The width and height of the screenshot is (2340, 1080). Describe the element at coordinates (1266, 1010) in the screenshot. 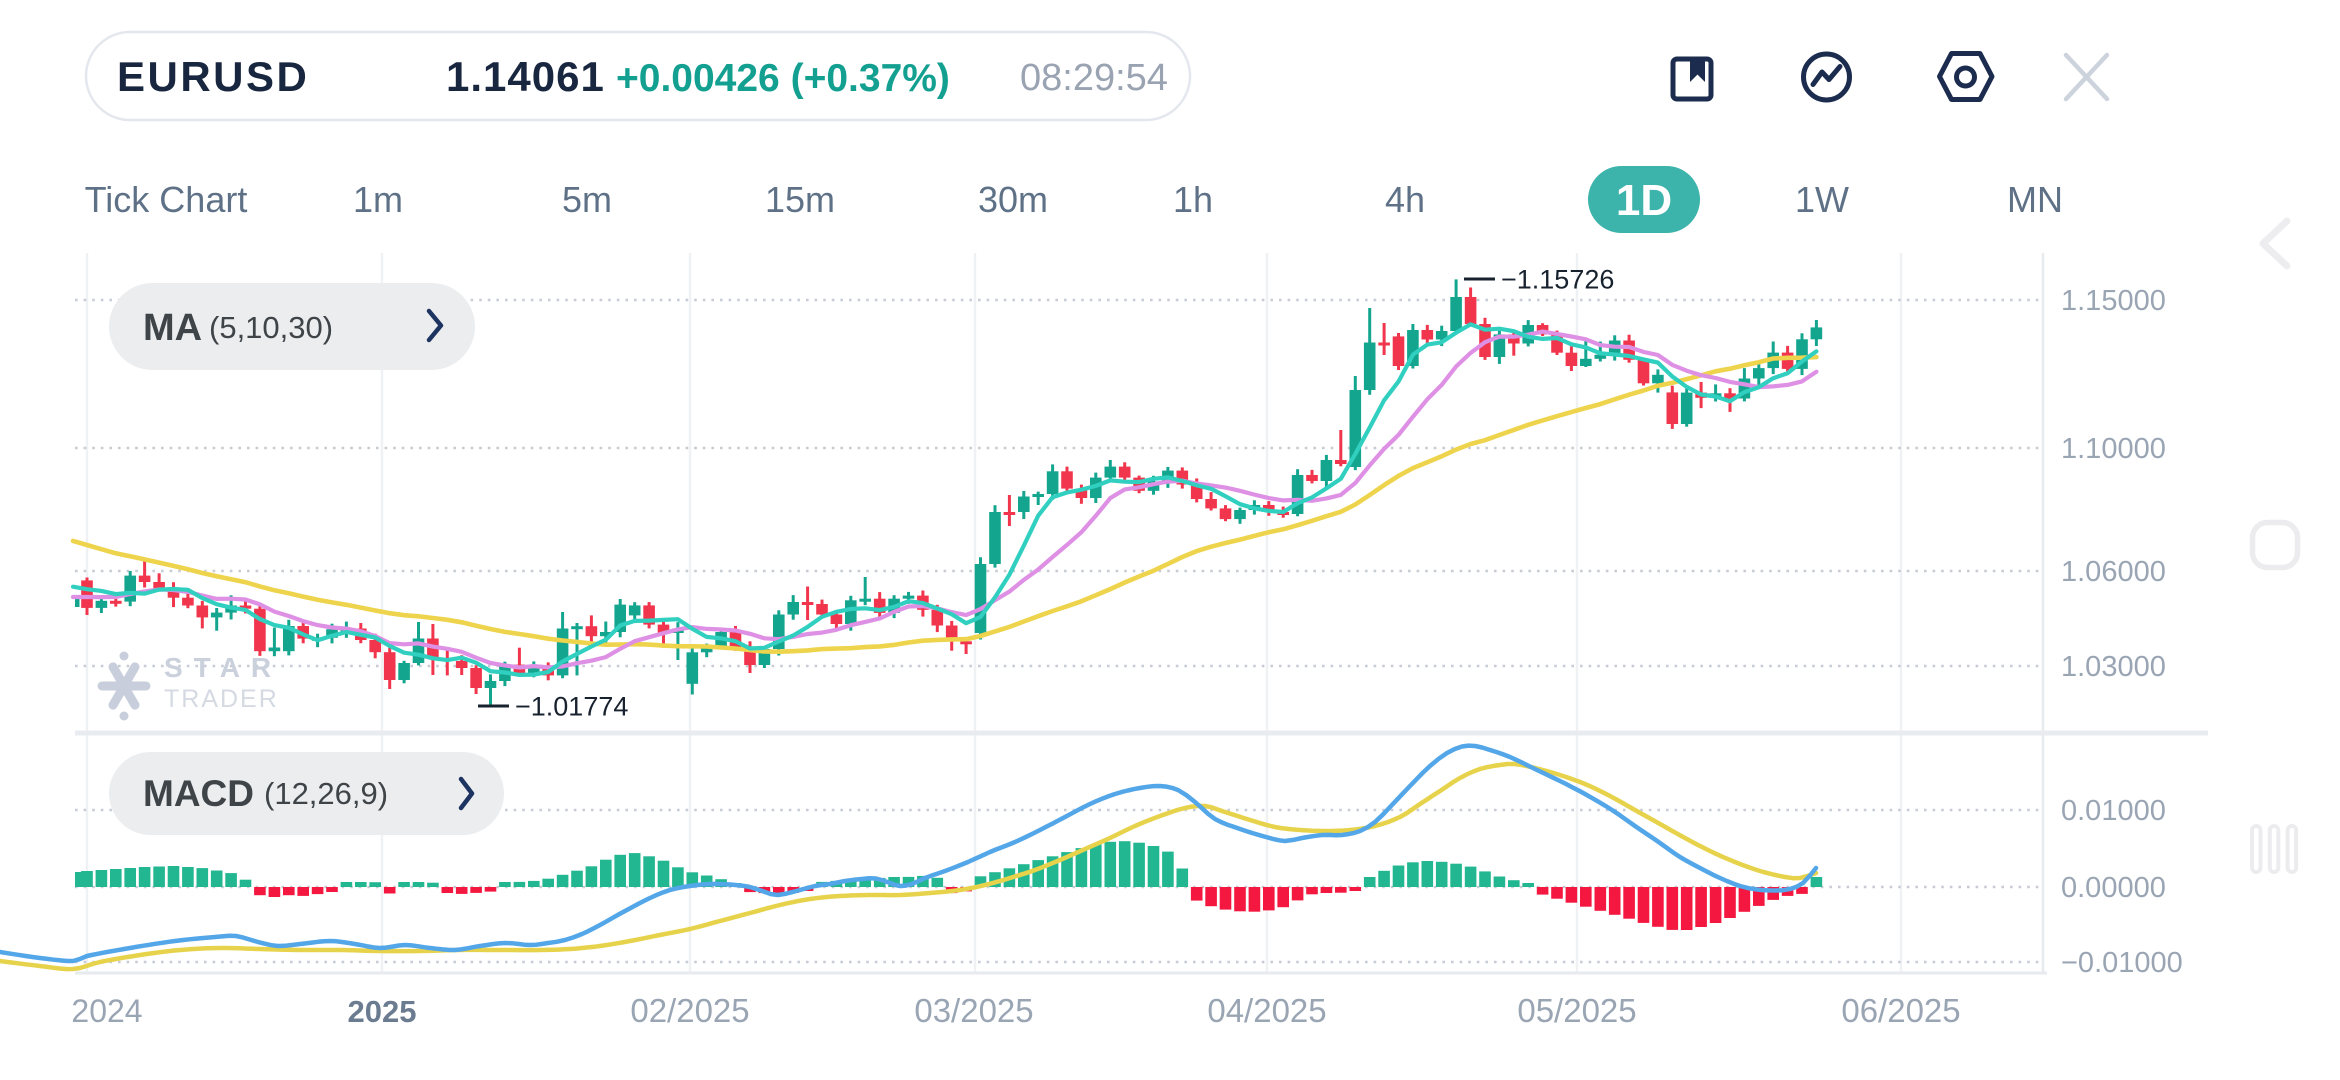

I see `svg-text: 04/2025` at that location.